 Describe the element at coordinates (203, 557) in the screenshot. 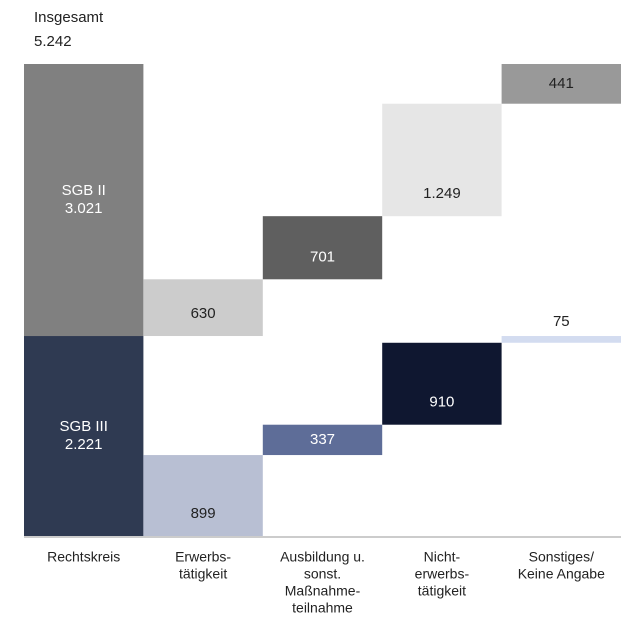

I see `category-label: Erwerbs-` at that location.